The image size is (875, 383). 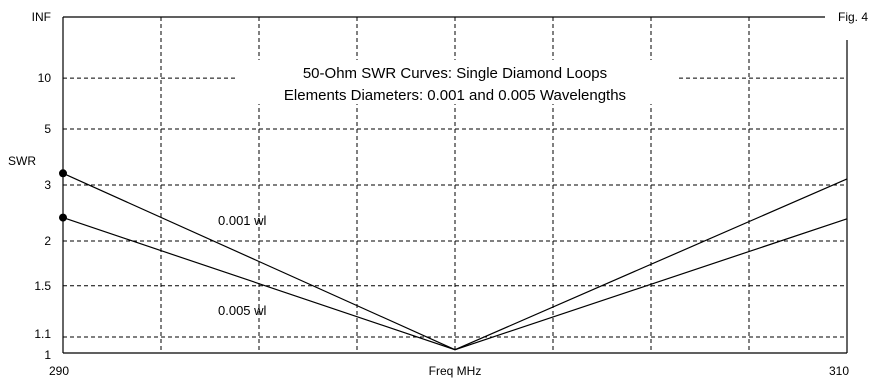 What do you see at coordinates (47, 241) in the screenshot?
I see `y-tick-label: 2` at bounding box center [47, 241].